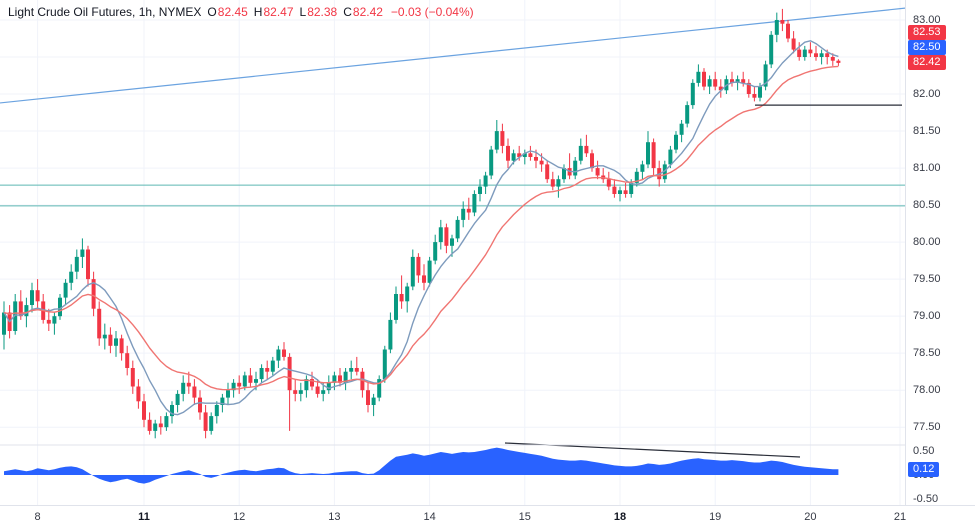 The width and height of the screenshot is (975, 528). Describe the element at coordinates (37, 517) in the screenshot. I see `time-axis-label: 8` at that location.